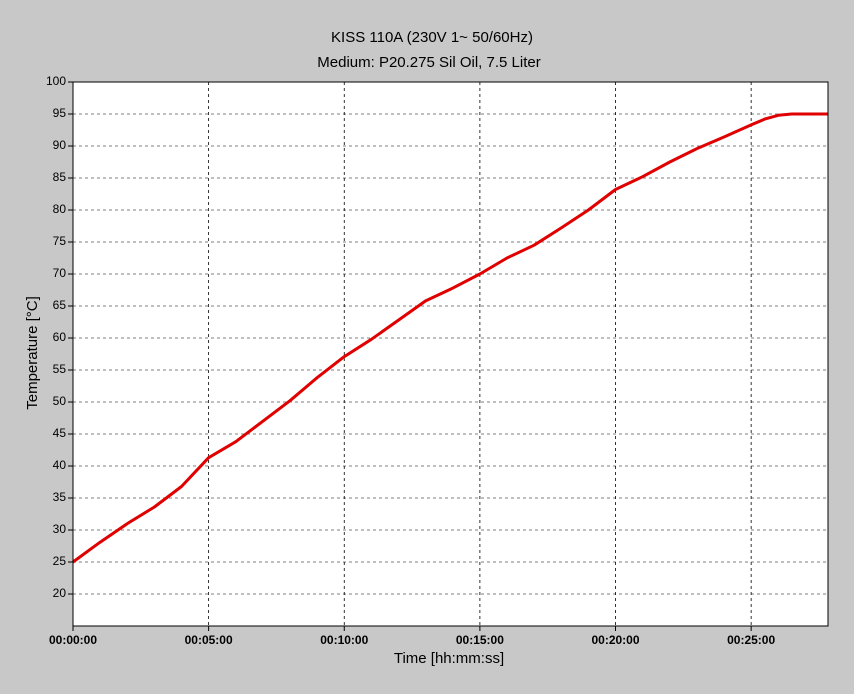 This screenshot has height=694, width=854. I want to click on x-axis-title: Time [hh:mm:ss], so click(449, 658).